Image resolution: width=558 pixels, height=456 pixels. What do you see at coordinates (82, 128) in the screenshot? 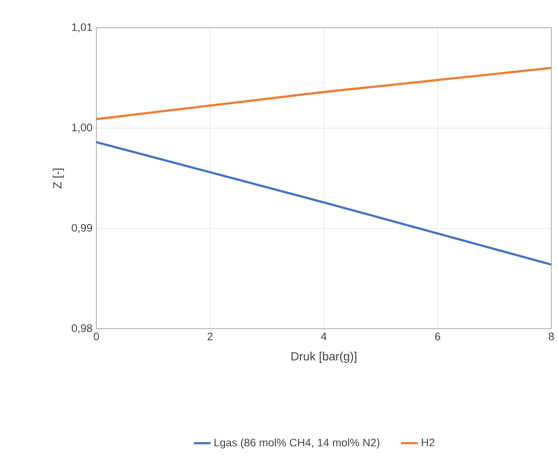
I see `y-tick-label: 1,00` at bounding box center [82, 128].